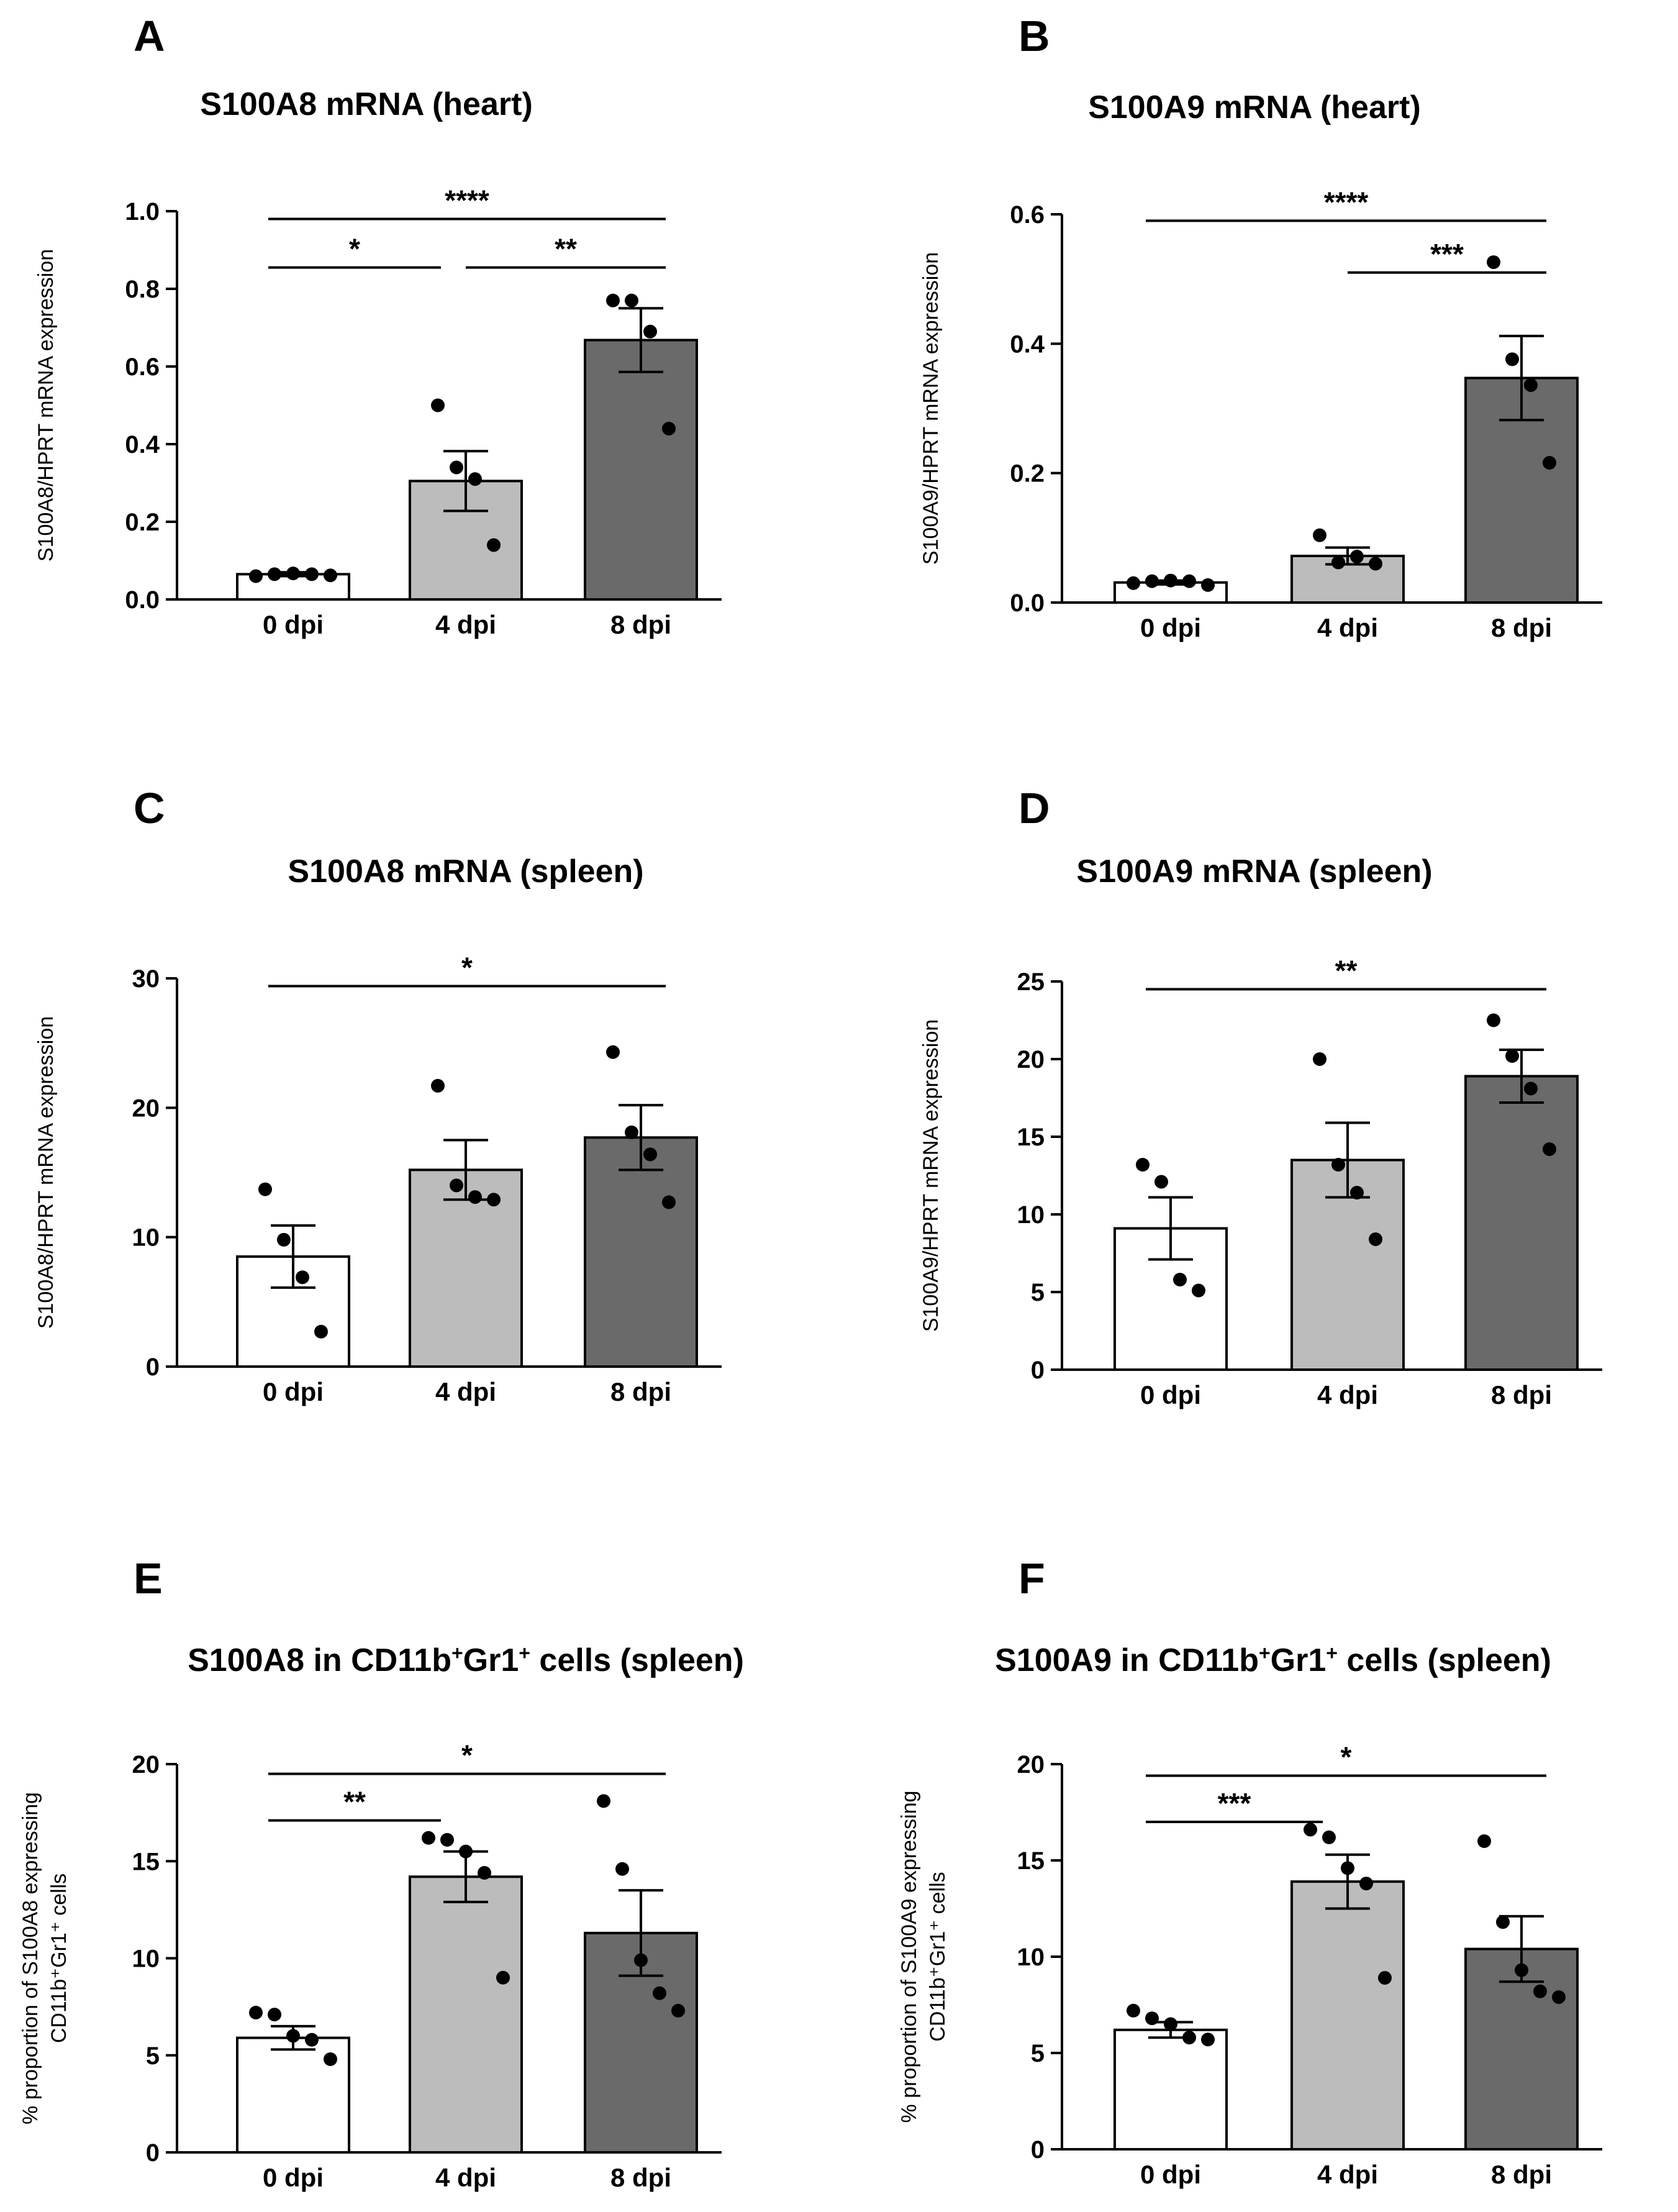  I want to click on y-tick-label: 30, so click(146, 979).